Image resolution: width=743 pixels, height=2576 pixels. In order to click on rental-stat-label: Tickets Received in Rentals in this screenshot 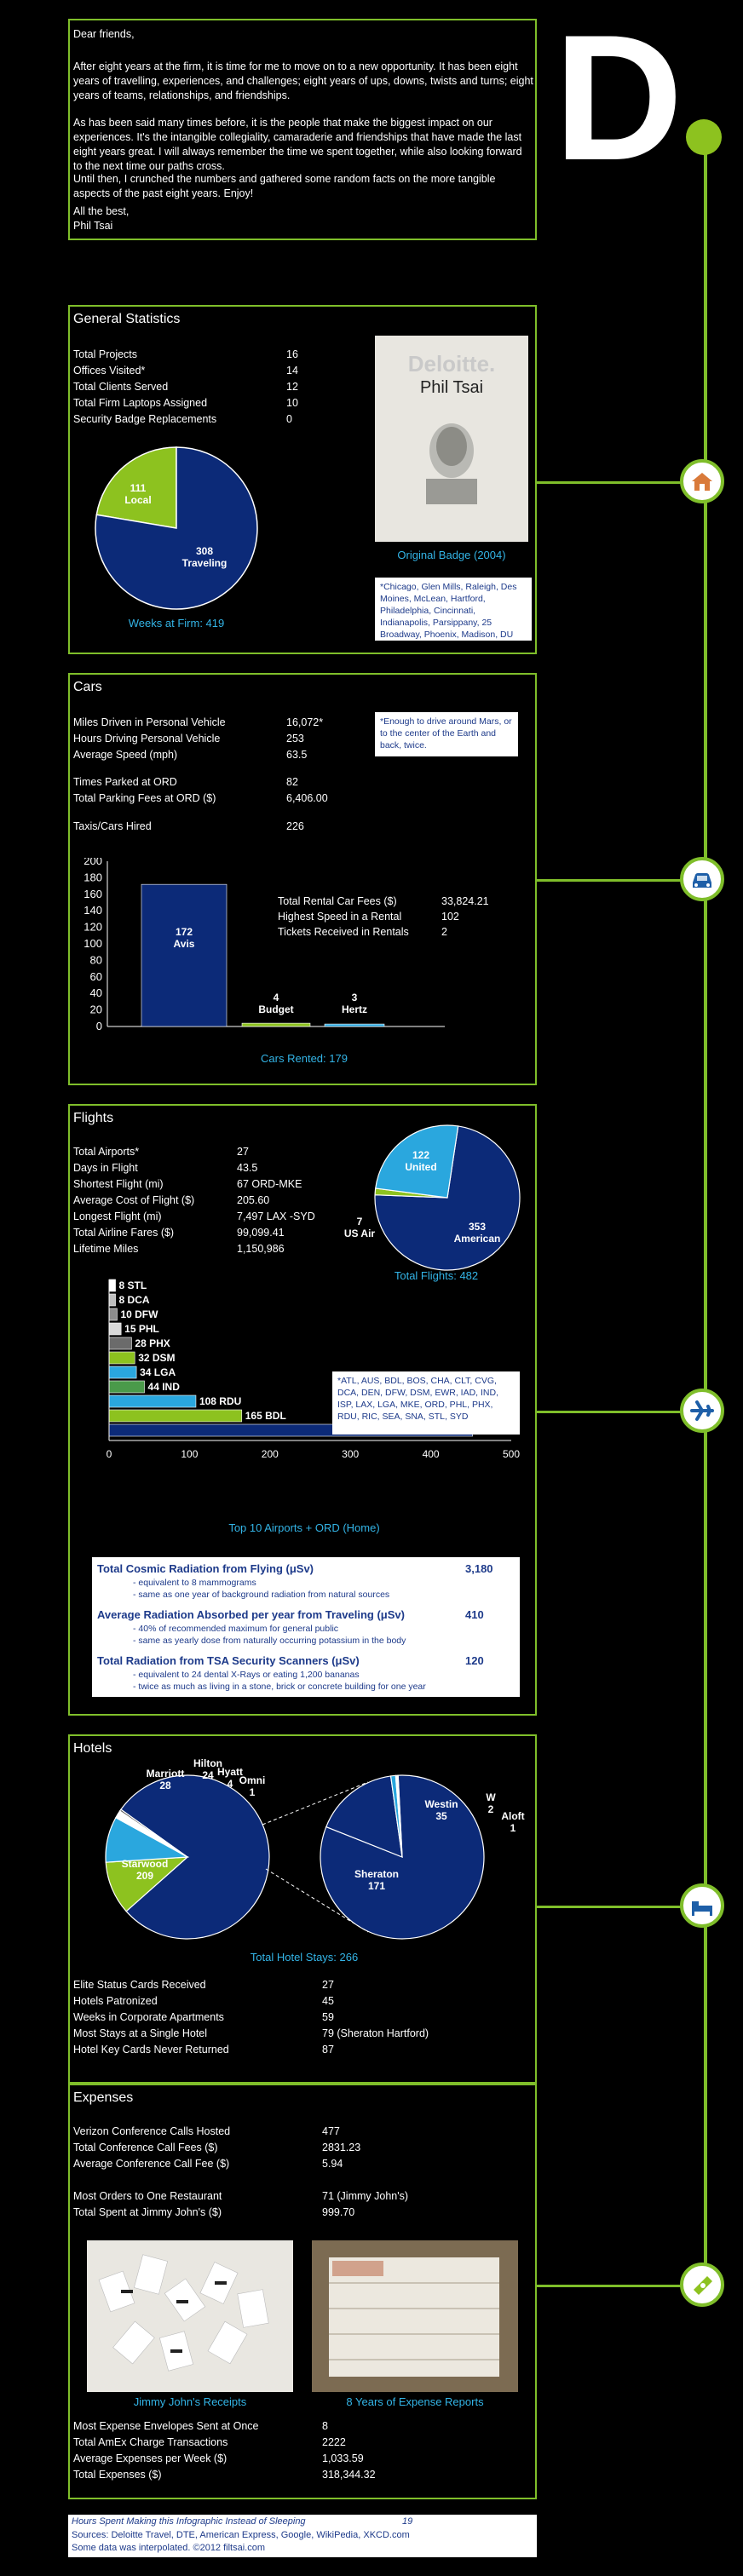, I will do `click(343, 932)`.